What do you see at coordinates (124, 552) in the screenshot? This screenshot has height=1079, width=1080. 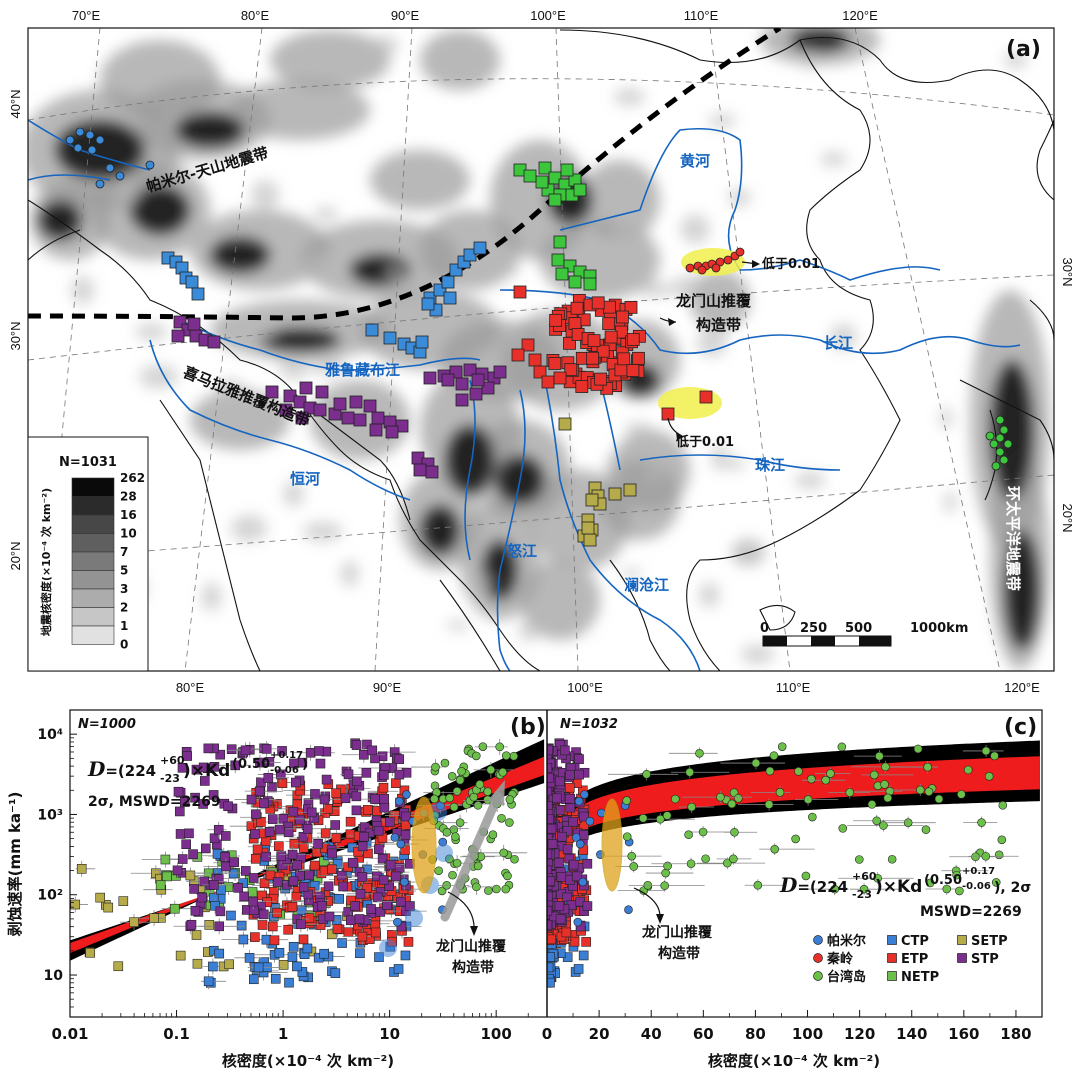 I see `legend-level-7: 7` at bounding box center [124, 552].